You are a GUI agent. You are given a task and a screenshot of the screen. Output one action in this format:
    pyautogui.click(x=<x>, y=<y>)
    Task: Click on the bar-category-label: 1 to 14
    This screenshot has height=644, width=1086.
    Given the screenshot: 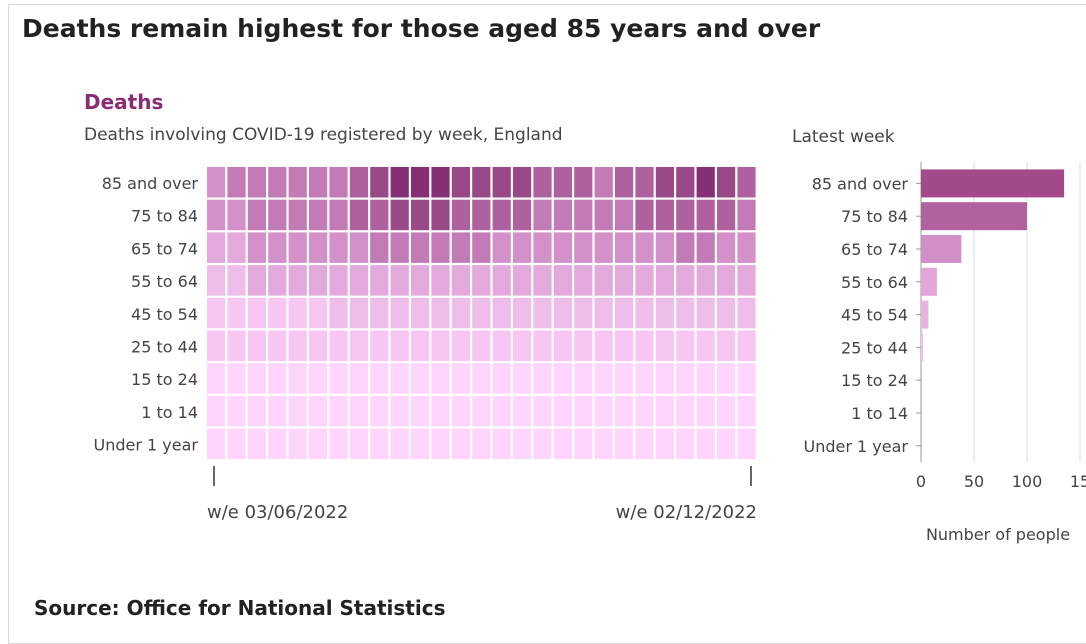 What is the action you would take?
    pyautogui.click(x=879, y=413)
    